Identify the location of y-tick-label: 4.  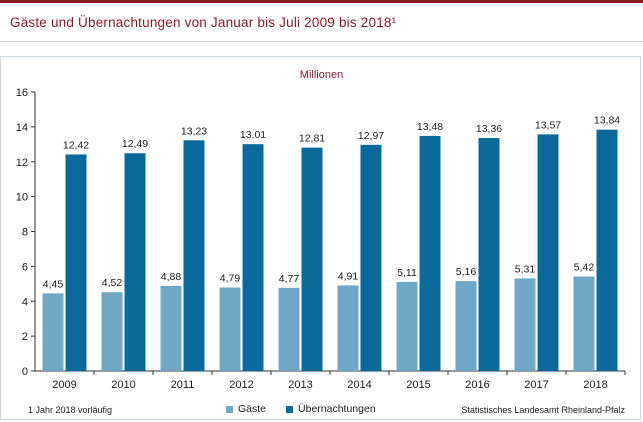
(25, 302).